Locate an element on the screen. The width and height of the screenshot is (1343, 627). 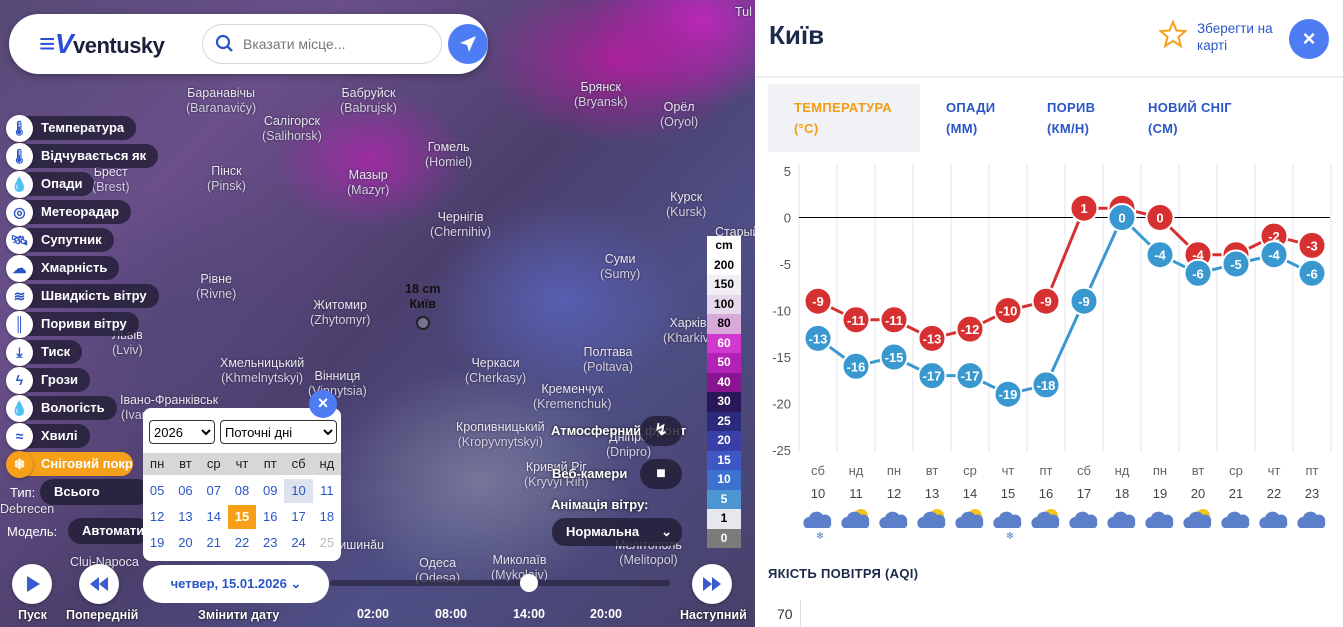
location-dot-icon is located at coordinates (422, 323).